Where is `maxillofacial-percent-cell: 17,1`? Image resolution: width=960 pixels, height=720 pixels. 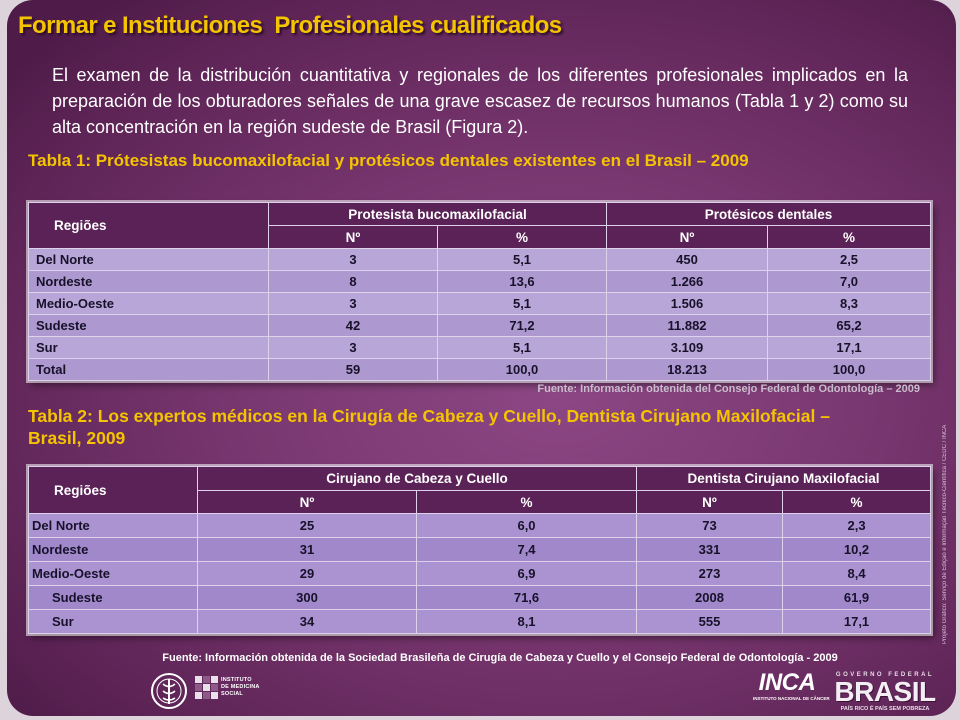 maxillofacial-percent-cell: 17,1 is located at coordinates (857, 621).